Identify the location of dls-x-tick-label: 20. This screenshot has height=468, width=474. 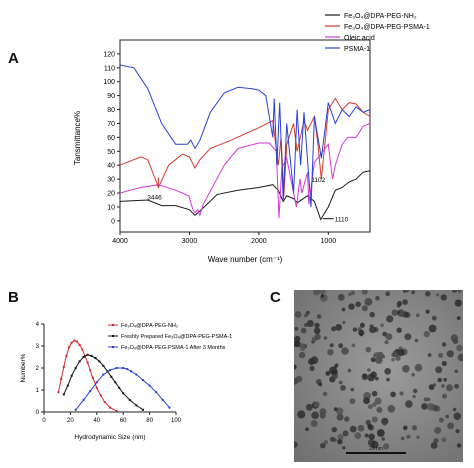
(70, 421).